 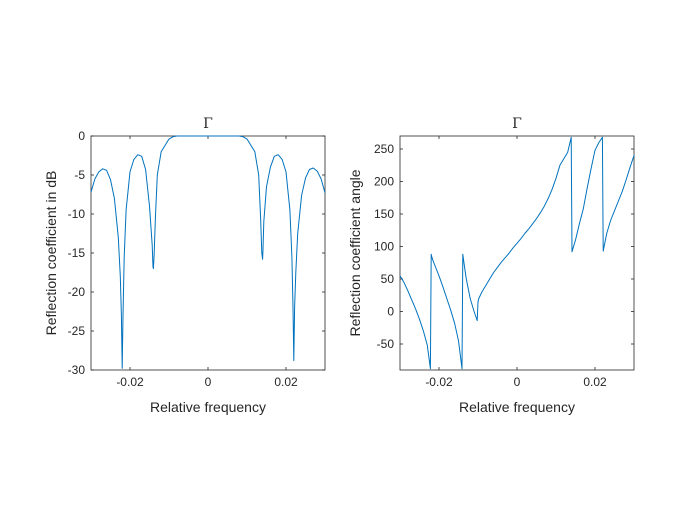 I want to click on y-tick-label: 50, so click(x=388, y=279).